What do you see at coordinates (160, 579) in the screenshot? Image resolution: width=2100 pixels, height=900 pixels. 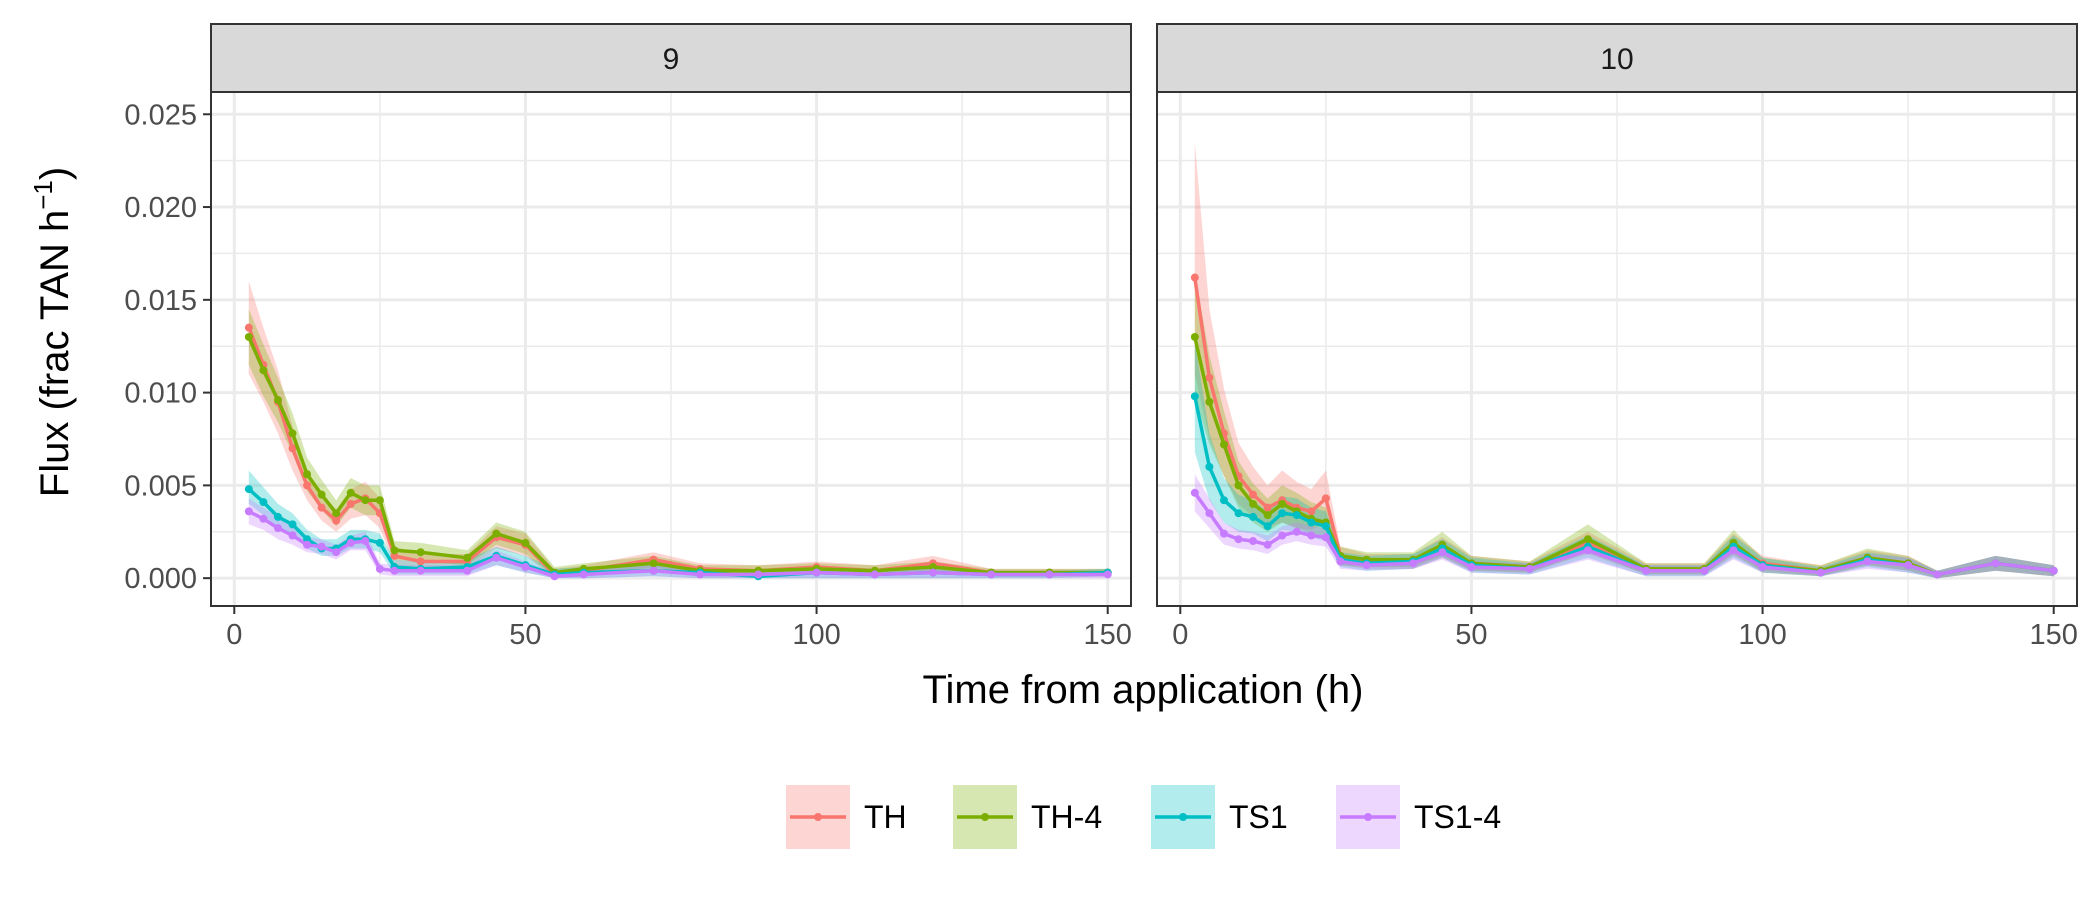 I see `y-tick-label: 0.000` at bounding box center [160, 579].